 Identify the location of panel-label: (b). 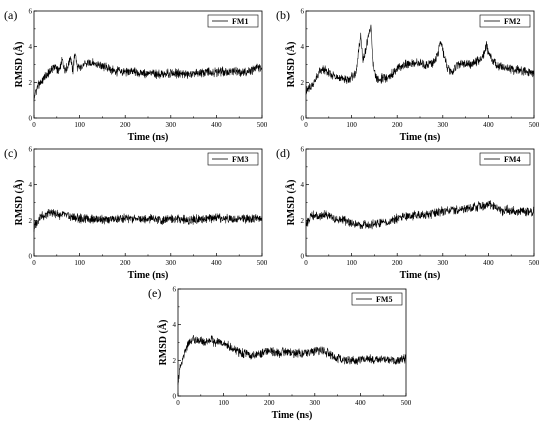
(283, 15).